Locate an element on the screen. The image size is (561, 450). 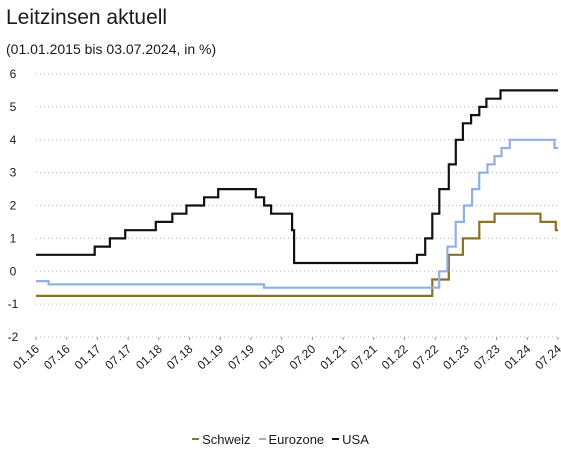
y-tick-label: -1 is located at coordinates (13, 304).